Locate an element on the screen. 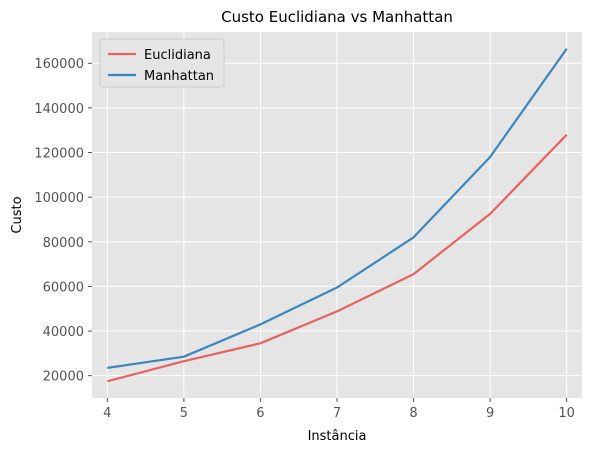 This screenshot has width=598, height=453. y-tick-label: 20000 is located at coordinates (63, 377).